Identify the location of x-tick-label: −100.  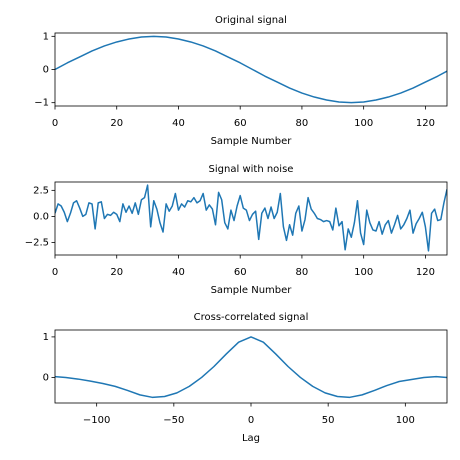
(96, 420).